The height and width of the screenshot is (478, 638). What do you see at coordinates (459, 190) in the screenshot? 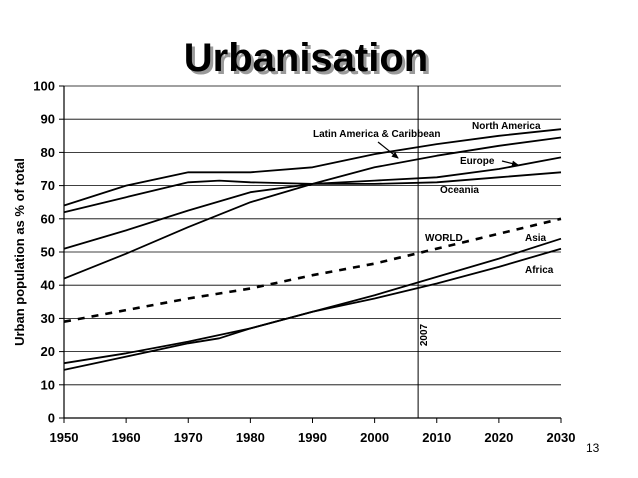
I see `annotation-oceania: Oceania` at bounding box center [459, 190].